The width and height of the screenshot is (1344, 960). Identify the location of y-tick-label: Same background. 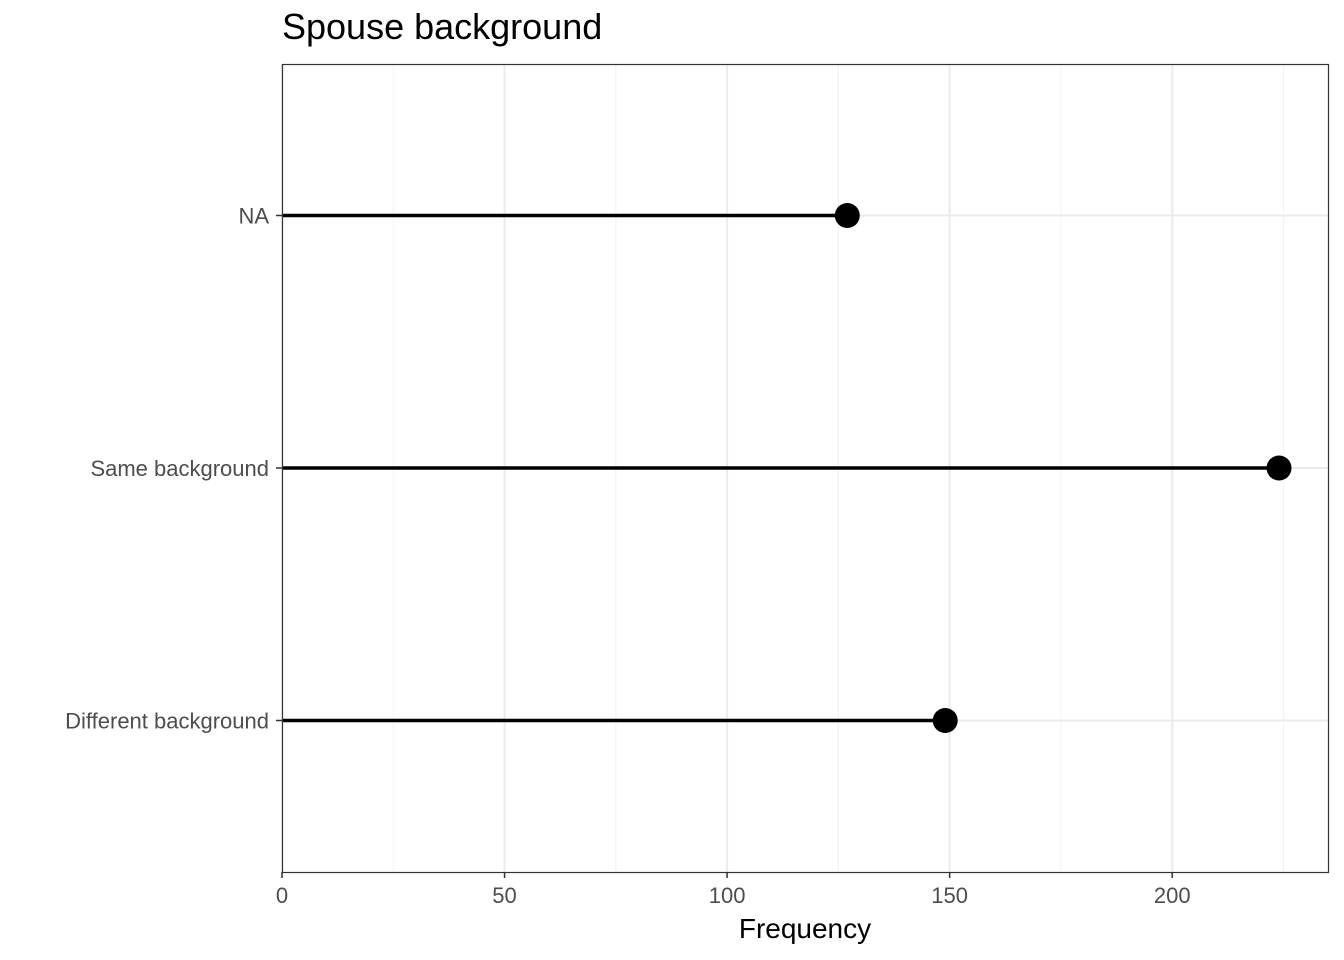
(179, 468).